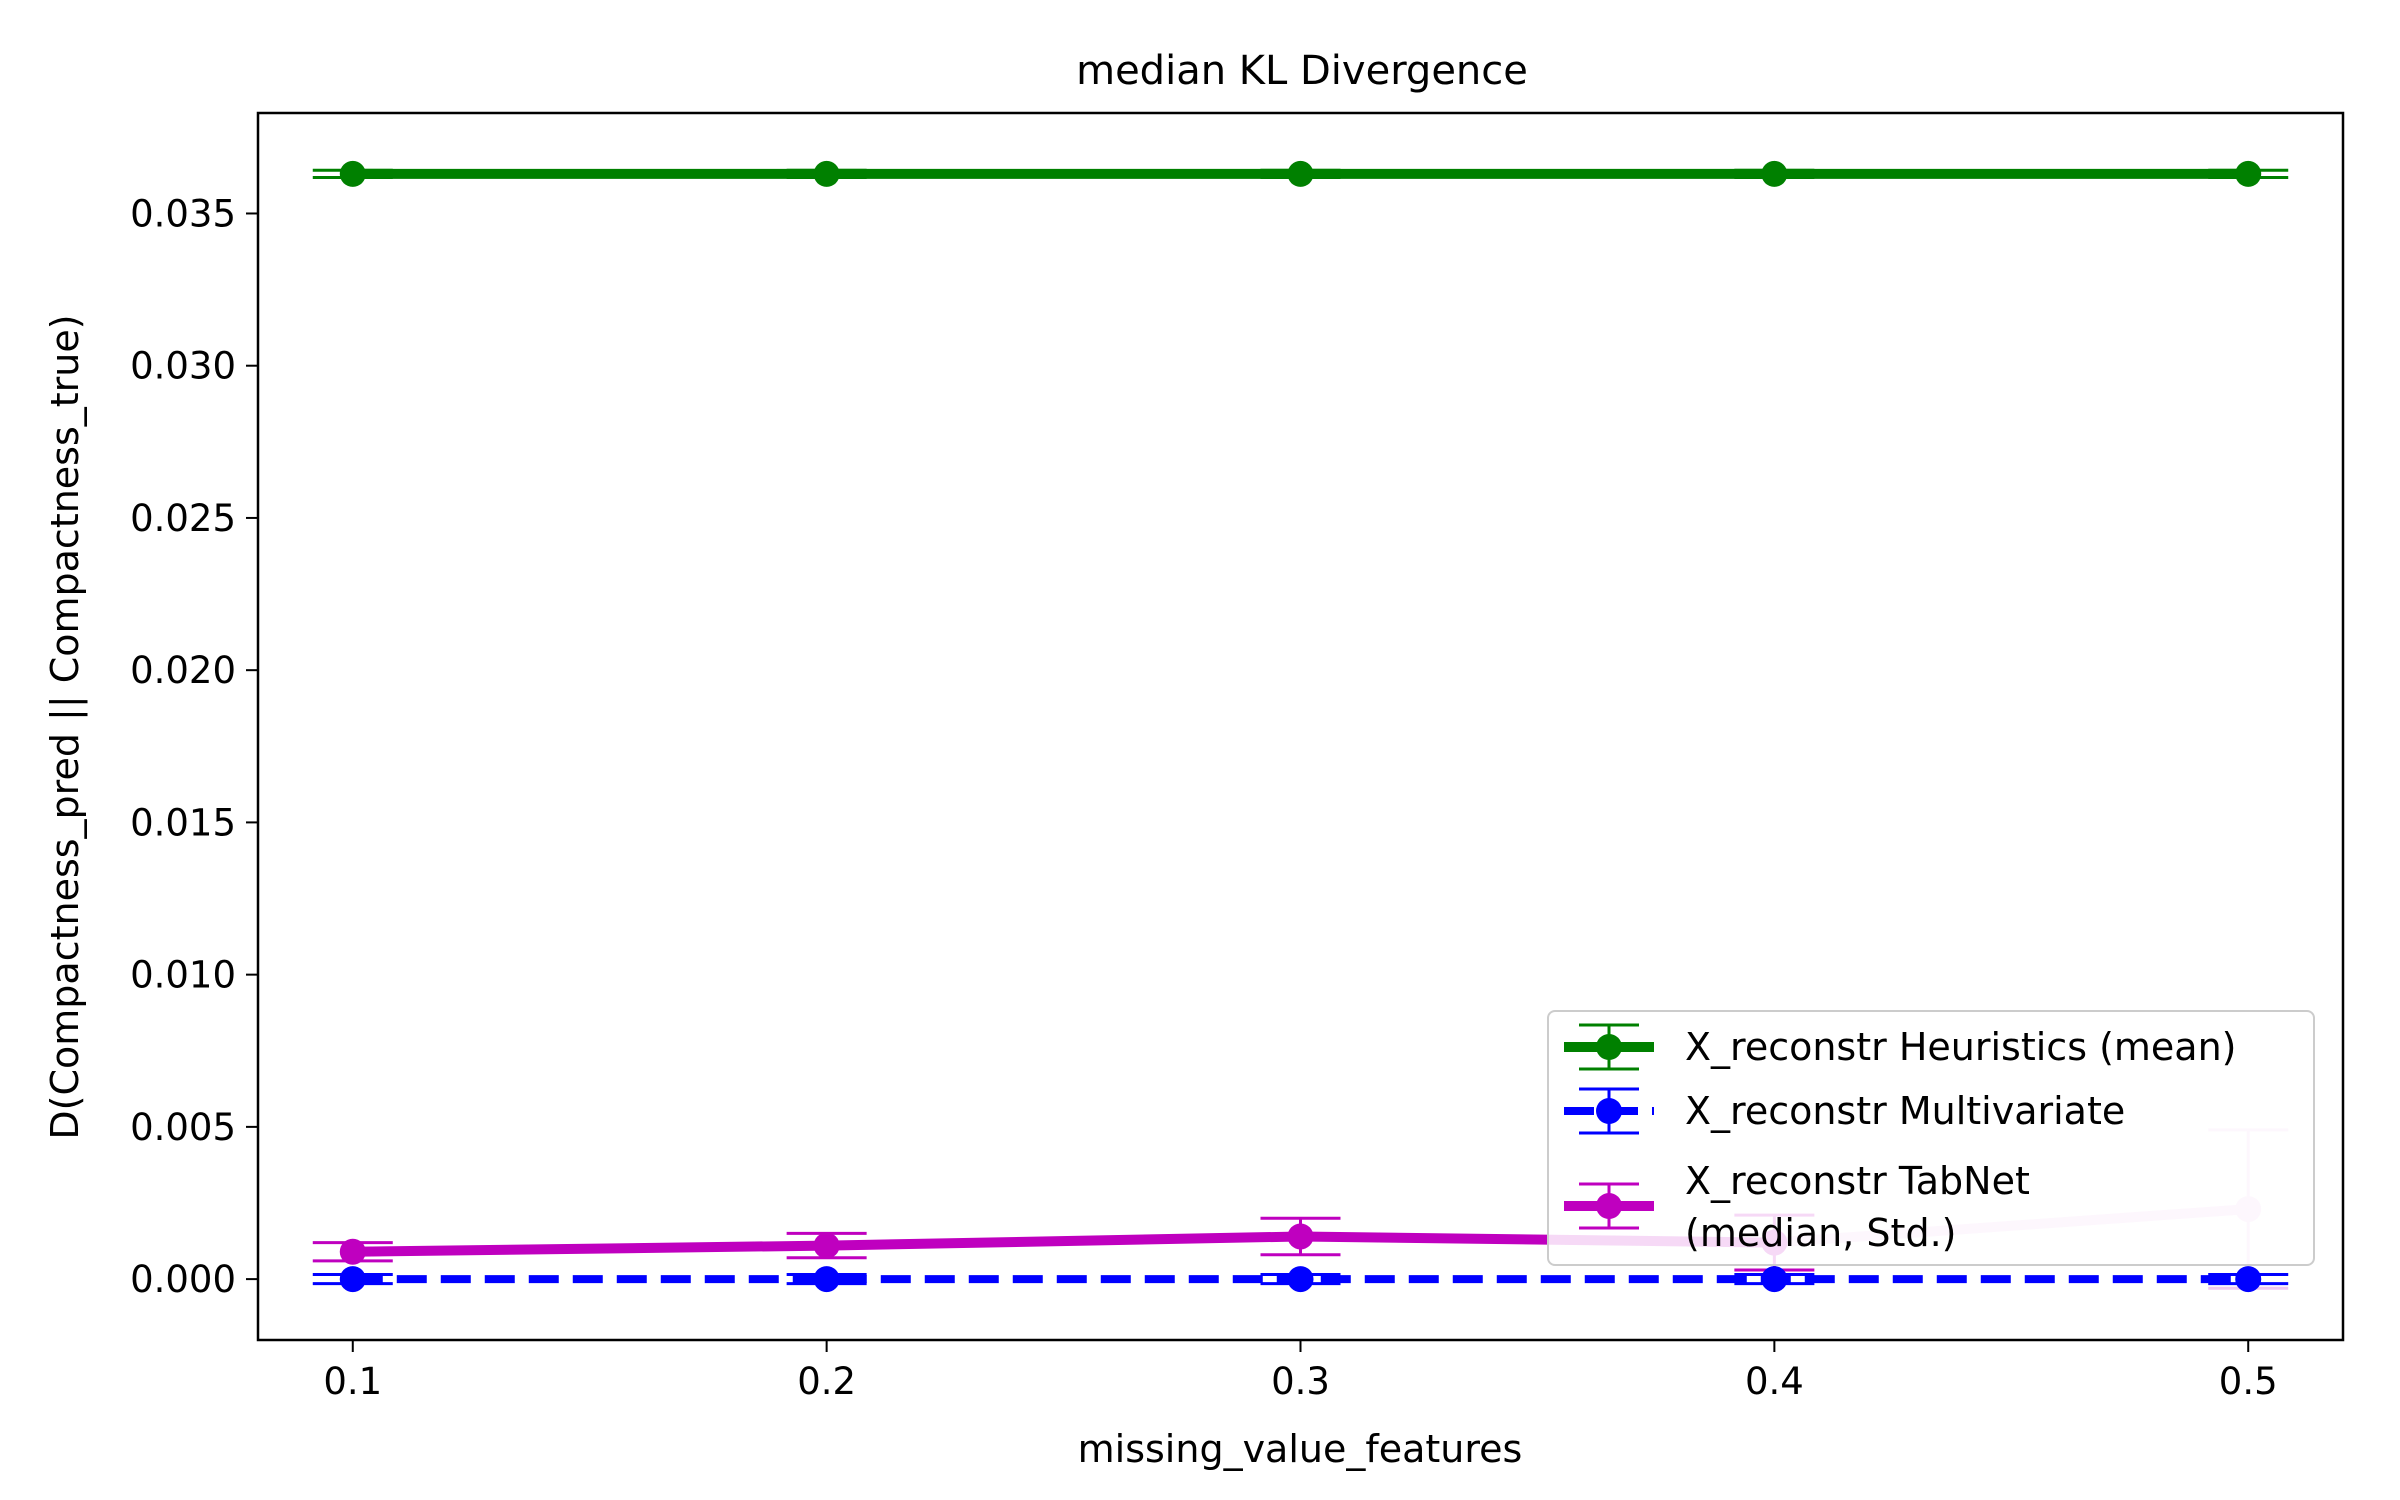 Image resolution: width=2400 pixels, height=1500 pixels. What do you see at coordinates (183, 1127) in the screenshot?
I see `y-tick-label: 0.005` at bounding box center [183, 1127].